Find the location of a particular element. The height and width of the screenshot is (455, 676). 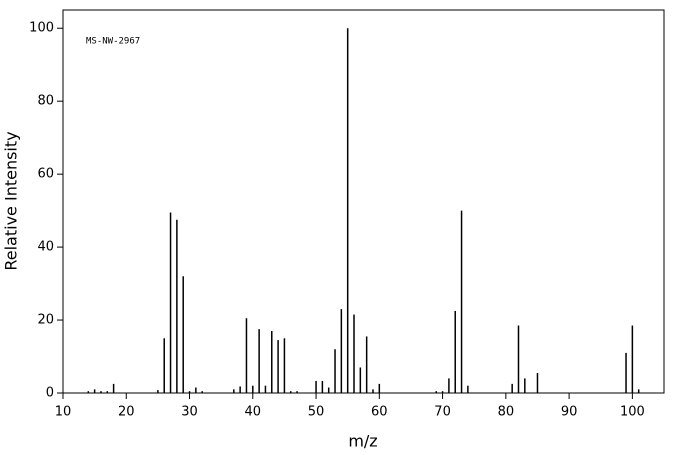

y-tick-label: 0 is located at coordinates (50, 393).